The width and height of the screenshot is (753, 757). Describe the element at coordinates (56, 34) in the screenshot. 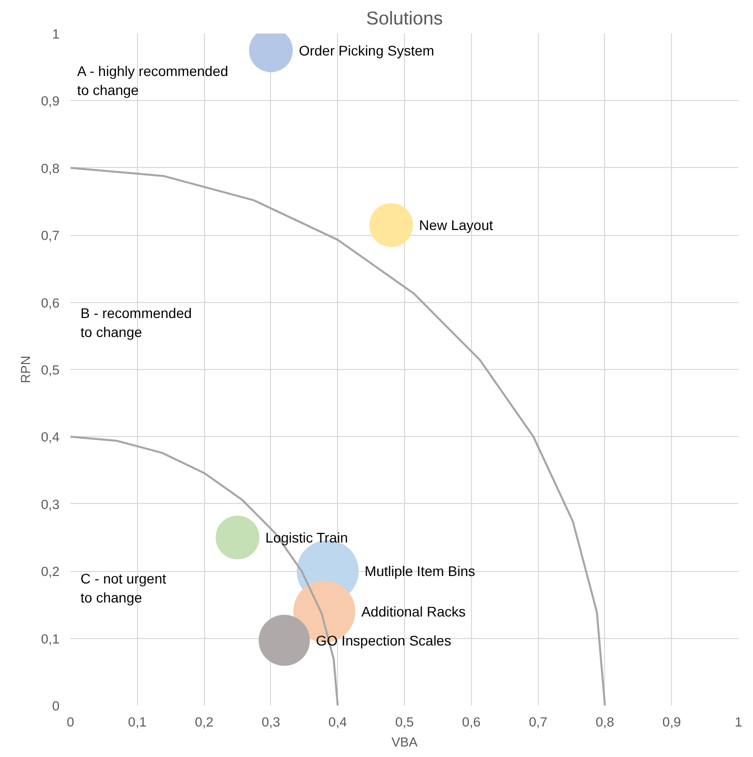

I see `y-tick-label: 1` at that location.